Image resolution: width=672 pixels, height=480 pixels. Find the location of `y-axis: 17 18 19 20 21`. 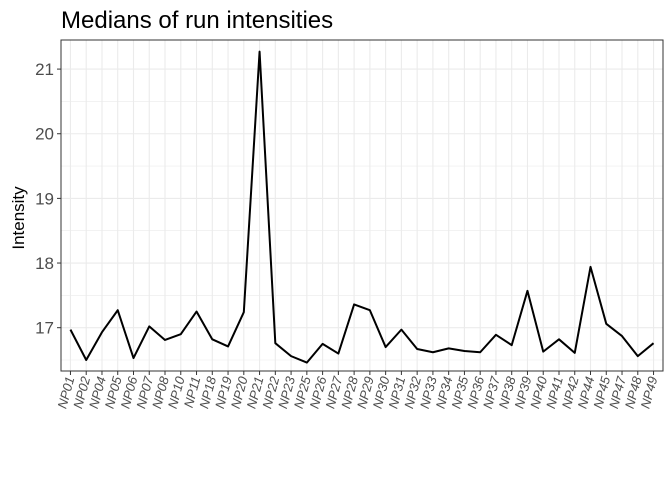

y-axis: 17 18 19 20 21 is located at coordinates (48, 199).